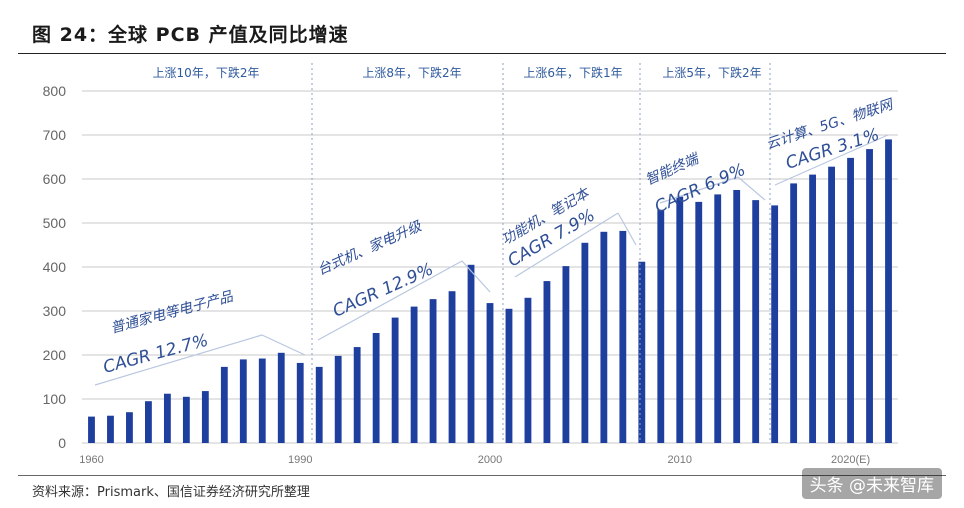 The width and height of the screenshot is (964, 508). Describe the element at coordinates (172, 313) in the screenshot. I see `annotation-label: 普通家电等电子产品` at that location.